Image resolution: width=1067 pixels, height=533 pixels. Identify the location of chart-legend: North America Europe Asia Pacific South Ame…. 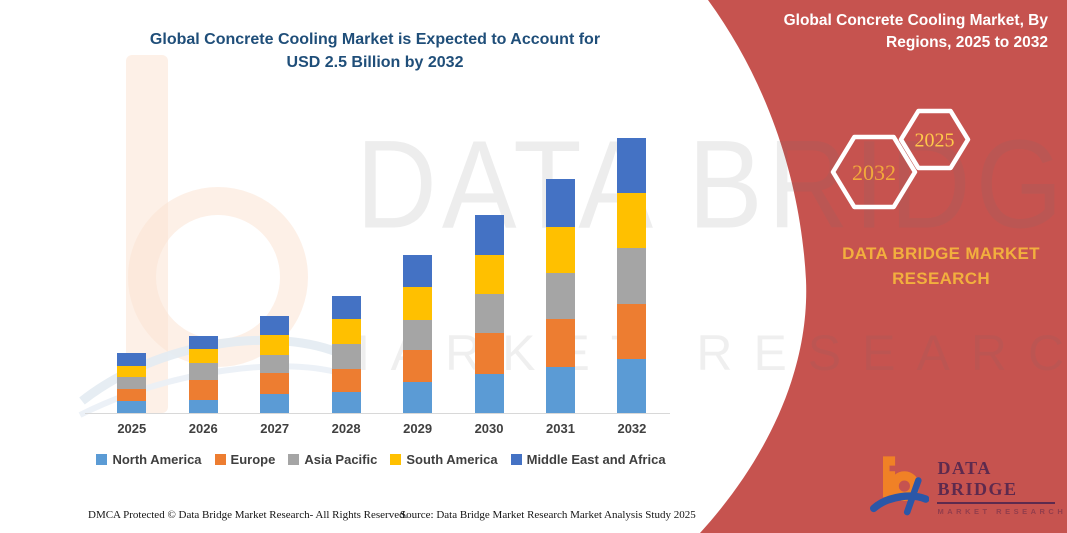
(381, 459).